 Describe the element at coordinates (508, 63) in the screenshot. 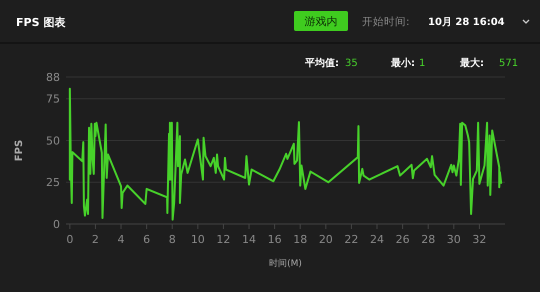

I see `text: 571` at that location.